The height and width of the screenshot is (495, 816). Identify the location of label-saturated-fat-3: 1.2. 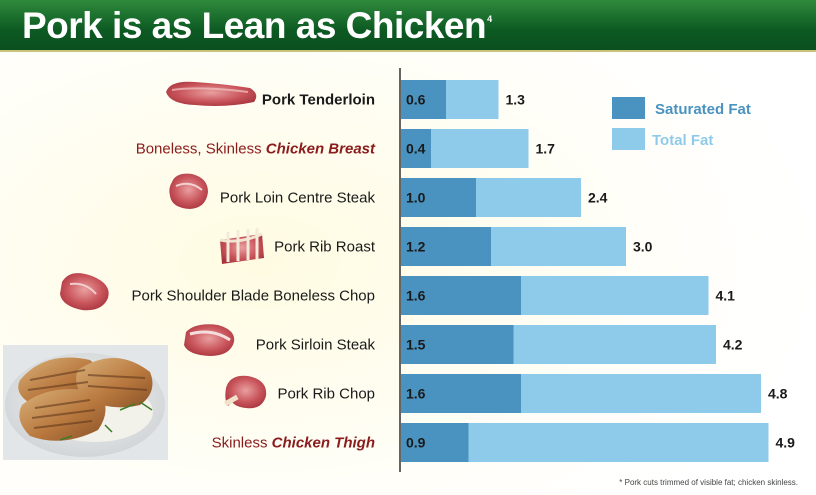
(416, 247).